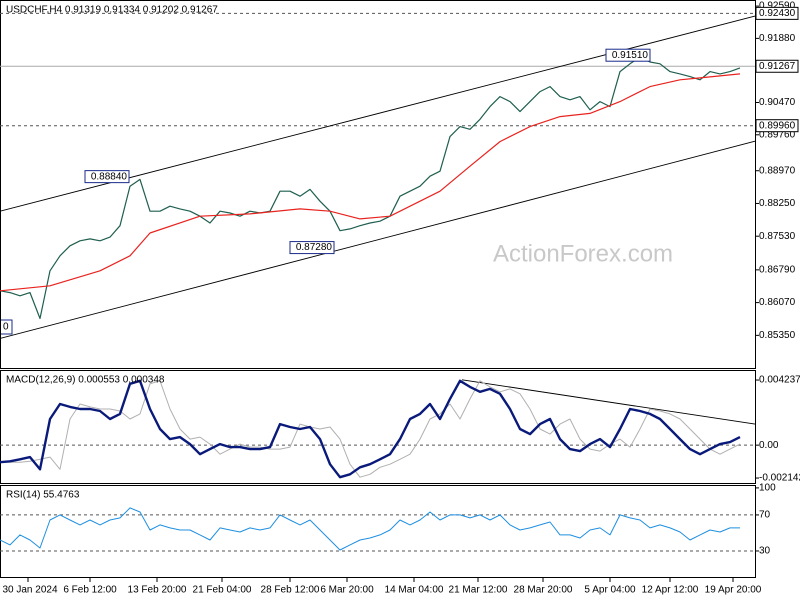 This screenshot has height=600, width=800. I want to click on y-tick-label: 70, so click(765, 515).